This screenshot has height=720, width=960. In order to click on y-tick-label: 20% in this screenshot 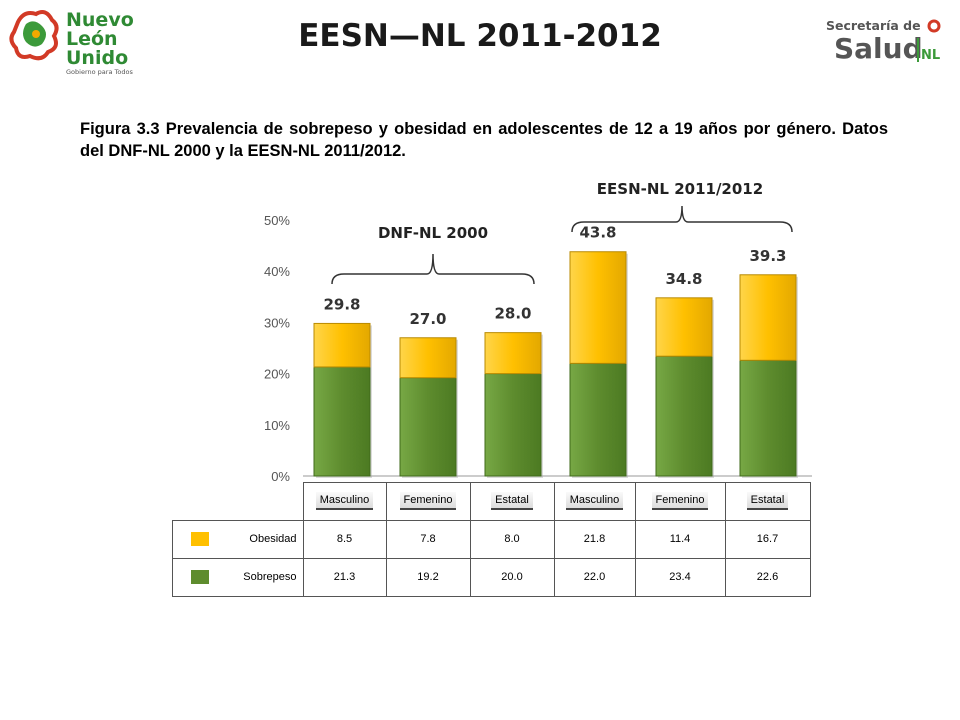, I will do `click(277, 374)`.